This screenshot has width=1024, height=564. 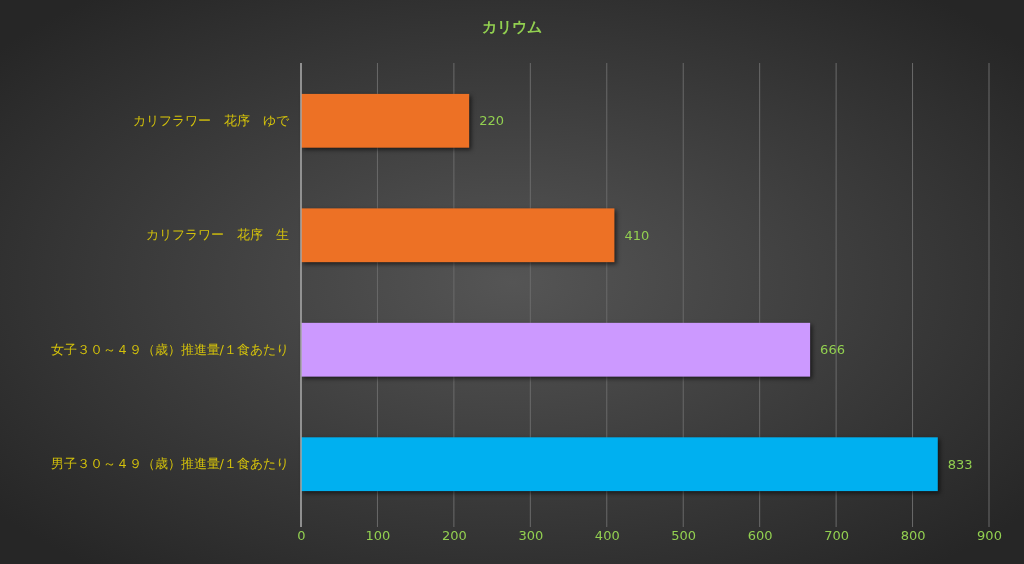 I want to click on data-label: 666, so click(x=832, y=350).